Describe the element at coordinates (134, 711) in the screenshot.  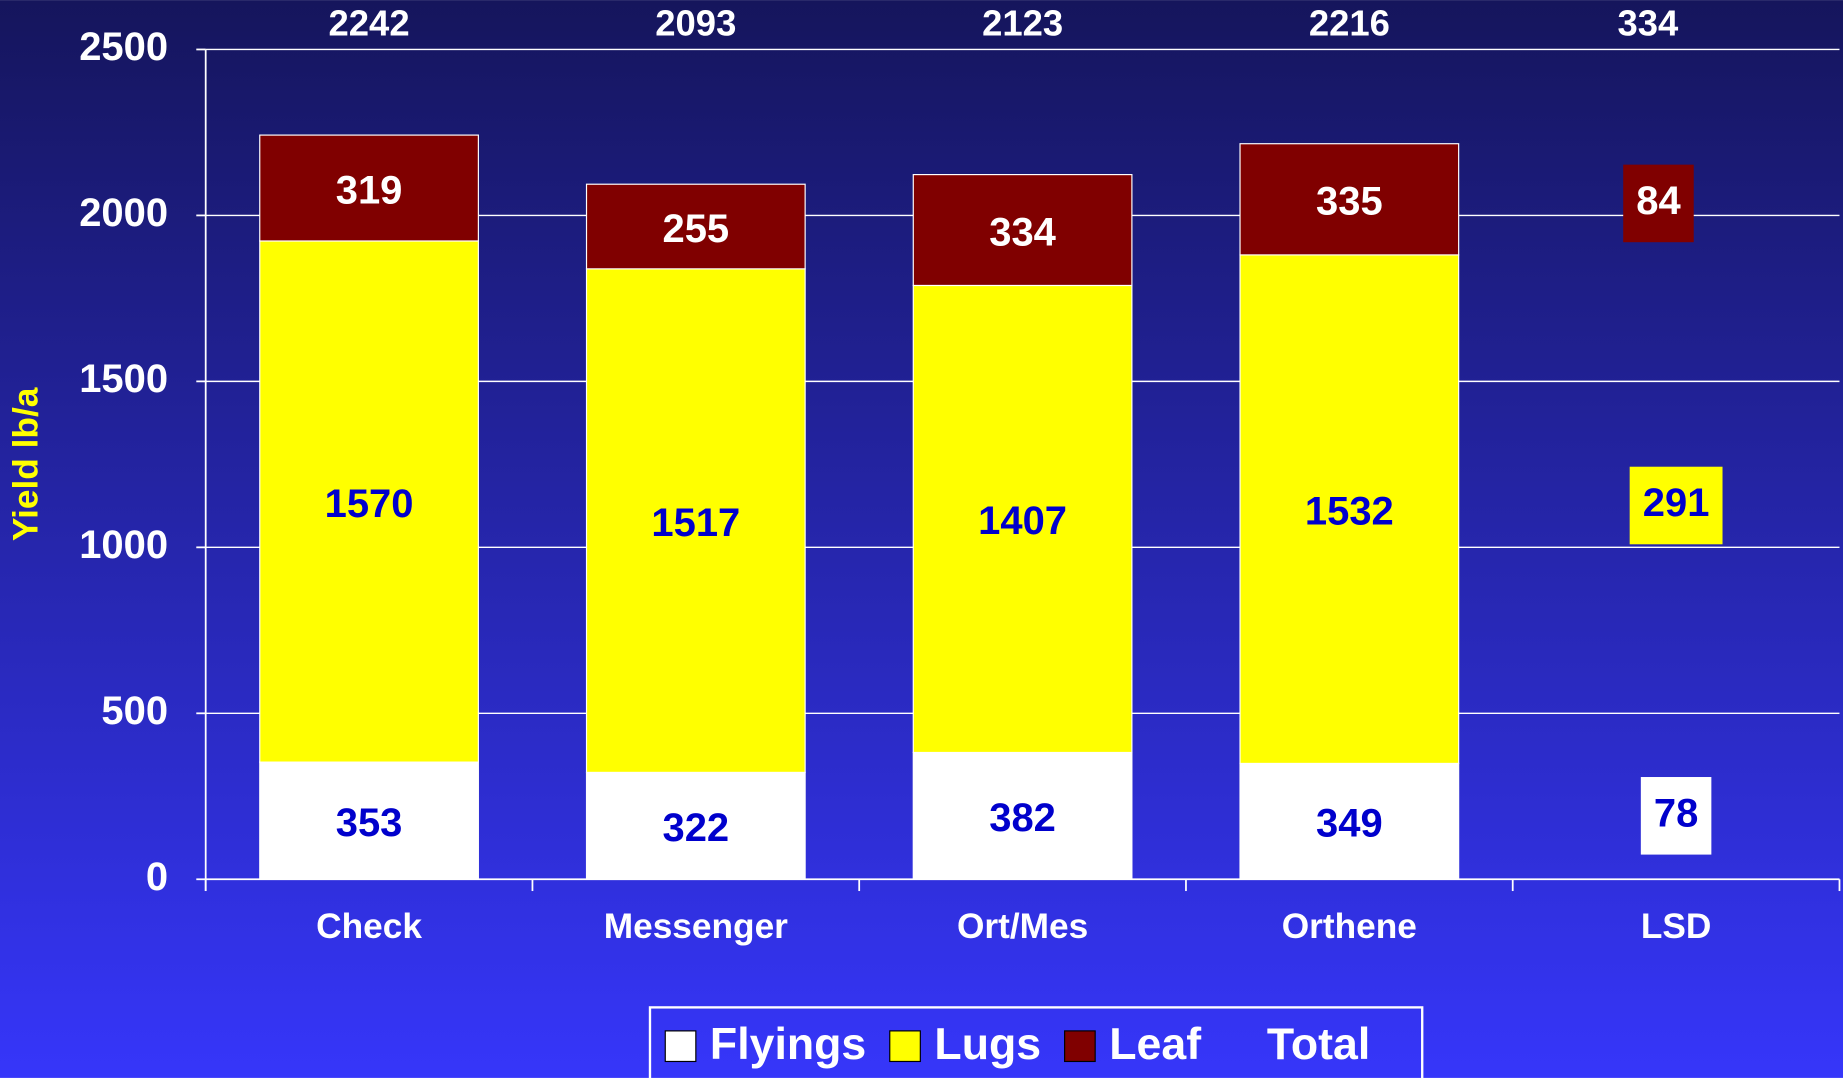
I see `y-tick-label: 500` at that location.